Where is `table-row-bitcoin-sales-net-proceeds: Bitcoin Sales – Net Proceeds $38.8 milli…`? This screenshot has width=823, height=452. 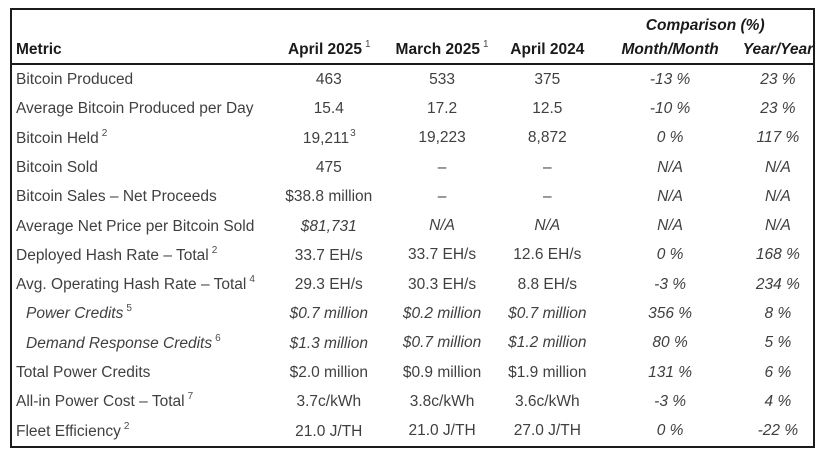
table-row-bitcoin-sales-net-proceeds: Bitcoin Sales – Net Proceeds $38.8 milli… is located at coordinates (412, 196).